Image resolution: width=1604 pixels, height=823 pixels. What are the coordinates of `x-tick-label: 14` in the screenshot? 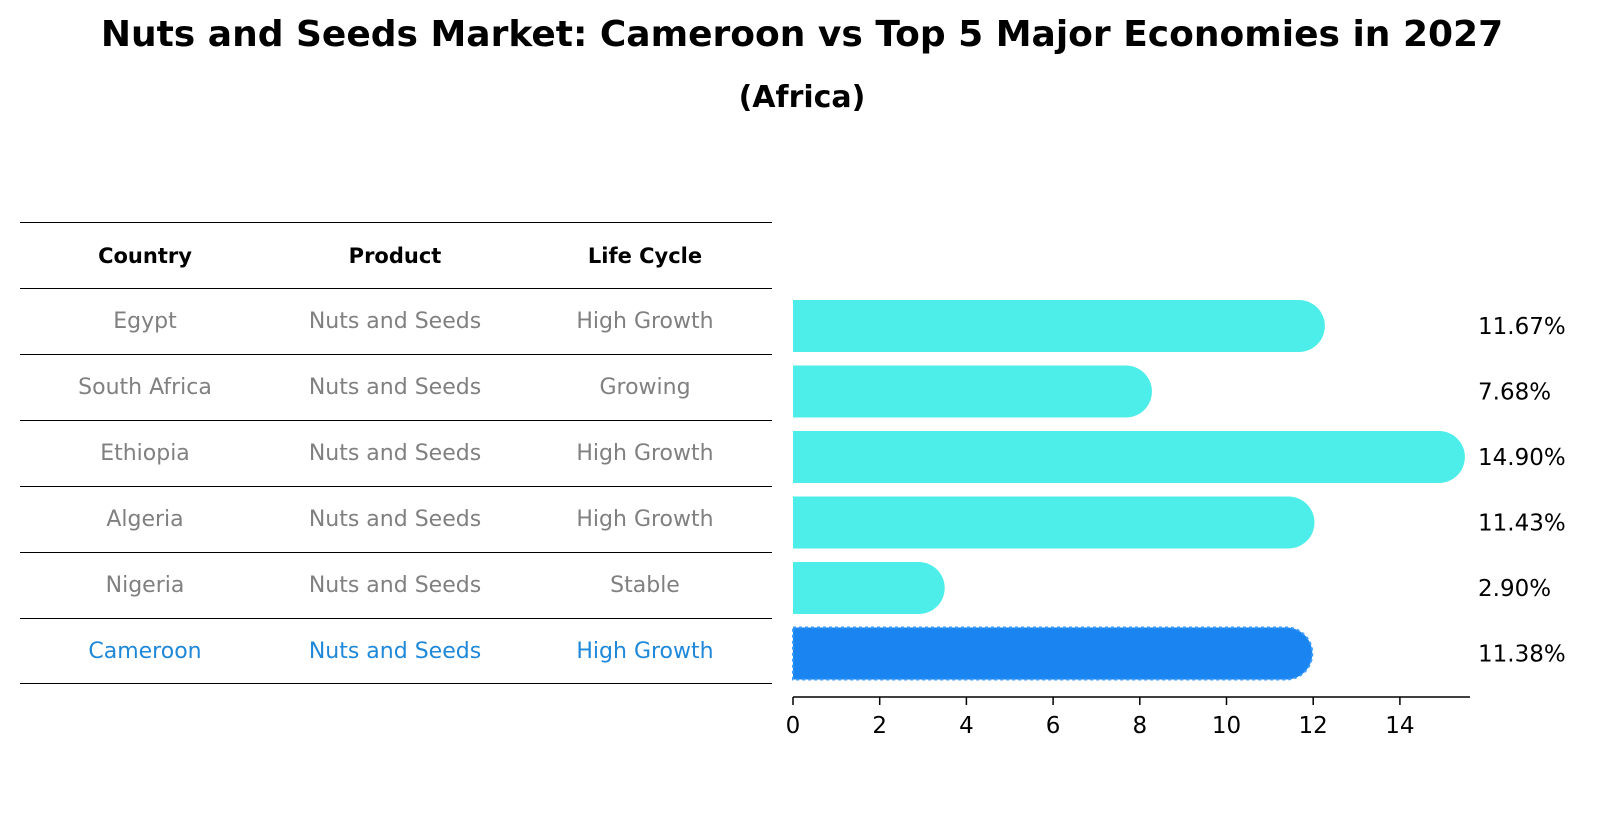 It's located at (1399, 726).